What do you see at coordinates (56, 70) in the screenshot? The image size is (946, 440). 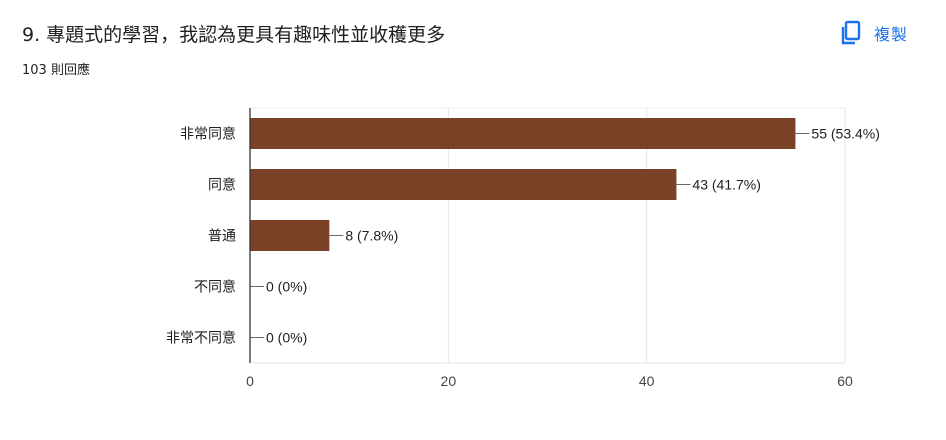 I see `response-count: 103 則回應` at bounding box center [56, 70].